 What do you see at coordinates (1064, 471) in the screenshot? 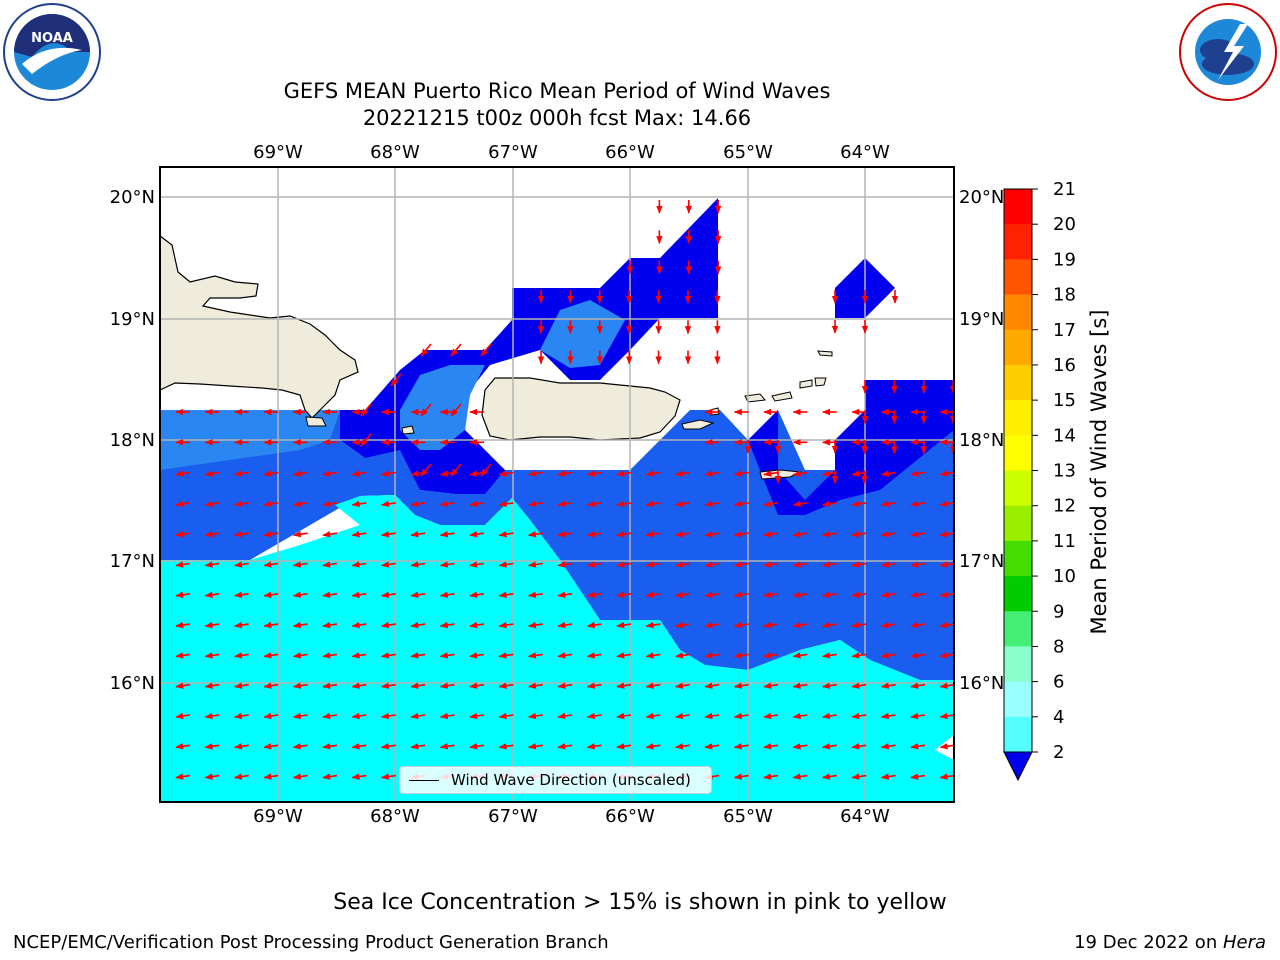
I see `colorbar-tick-label: 13` at bounding box center [1064, 471].